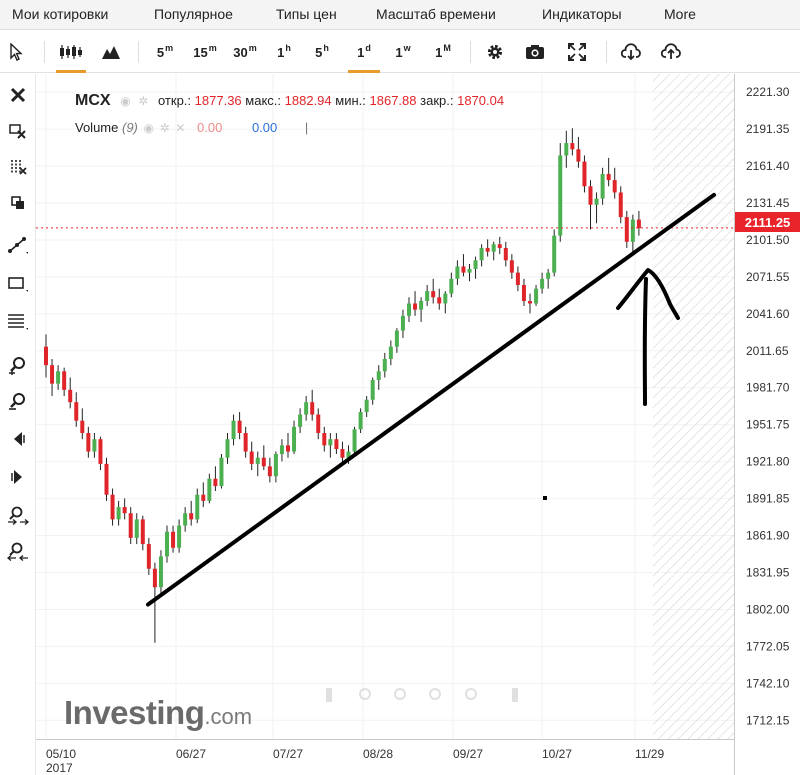 Image resolution: width=800 pixels, height=775 pixels. What do you see at coordinates (306, 14) in the screenshot?
I see `menu-price-types: Типы цен` at bounding box center [306, 14].